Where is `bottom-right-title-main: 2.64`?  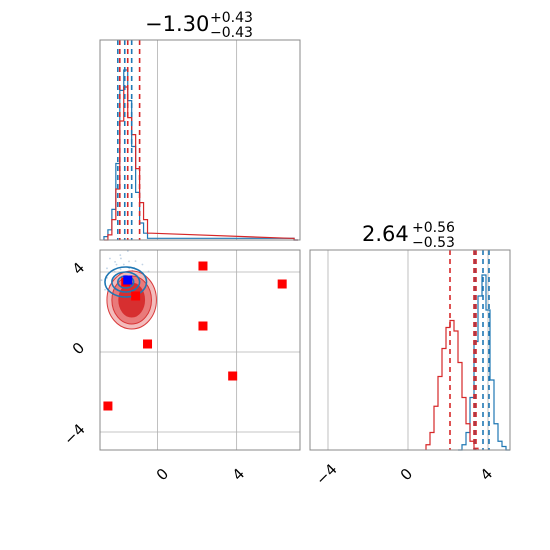
bottom-right-title-main: 2.64 is located at coordinates (385, 234).